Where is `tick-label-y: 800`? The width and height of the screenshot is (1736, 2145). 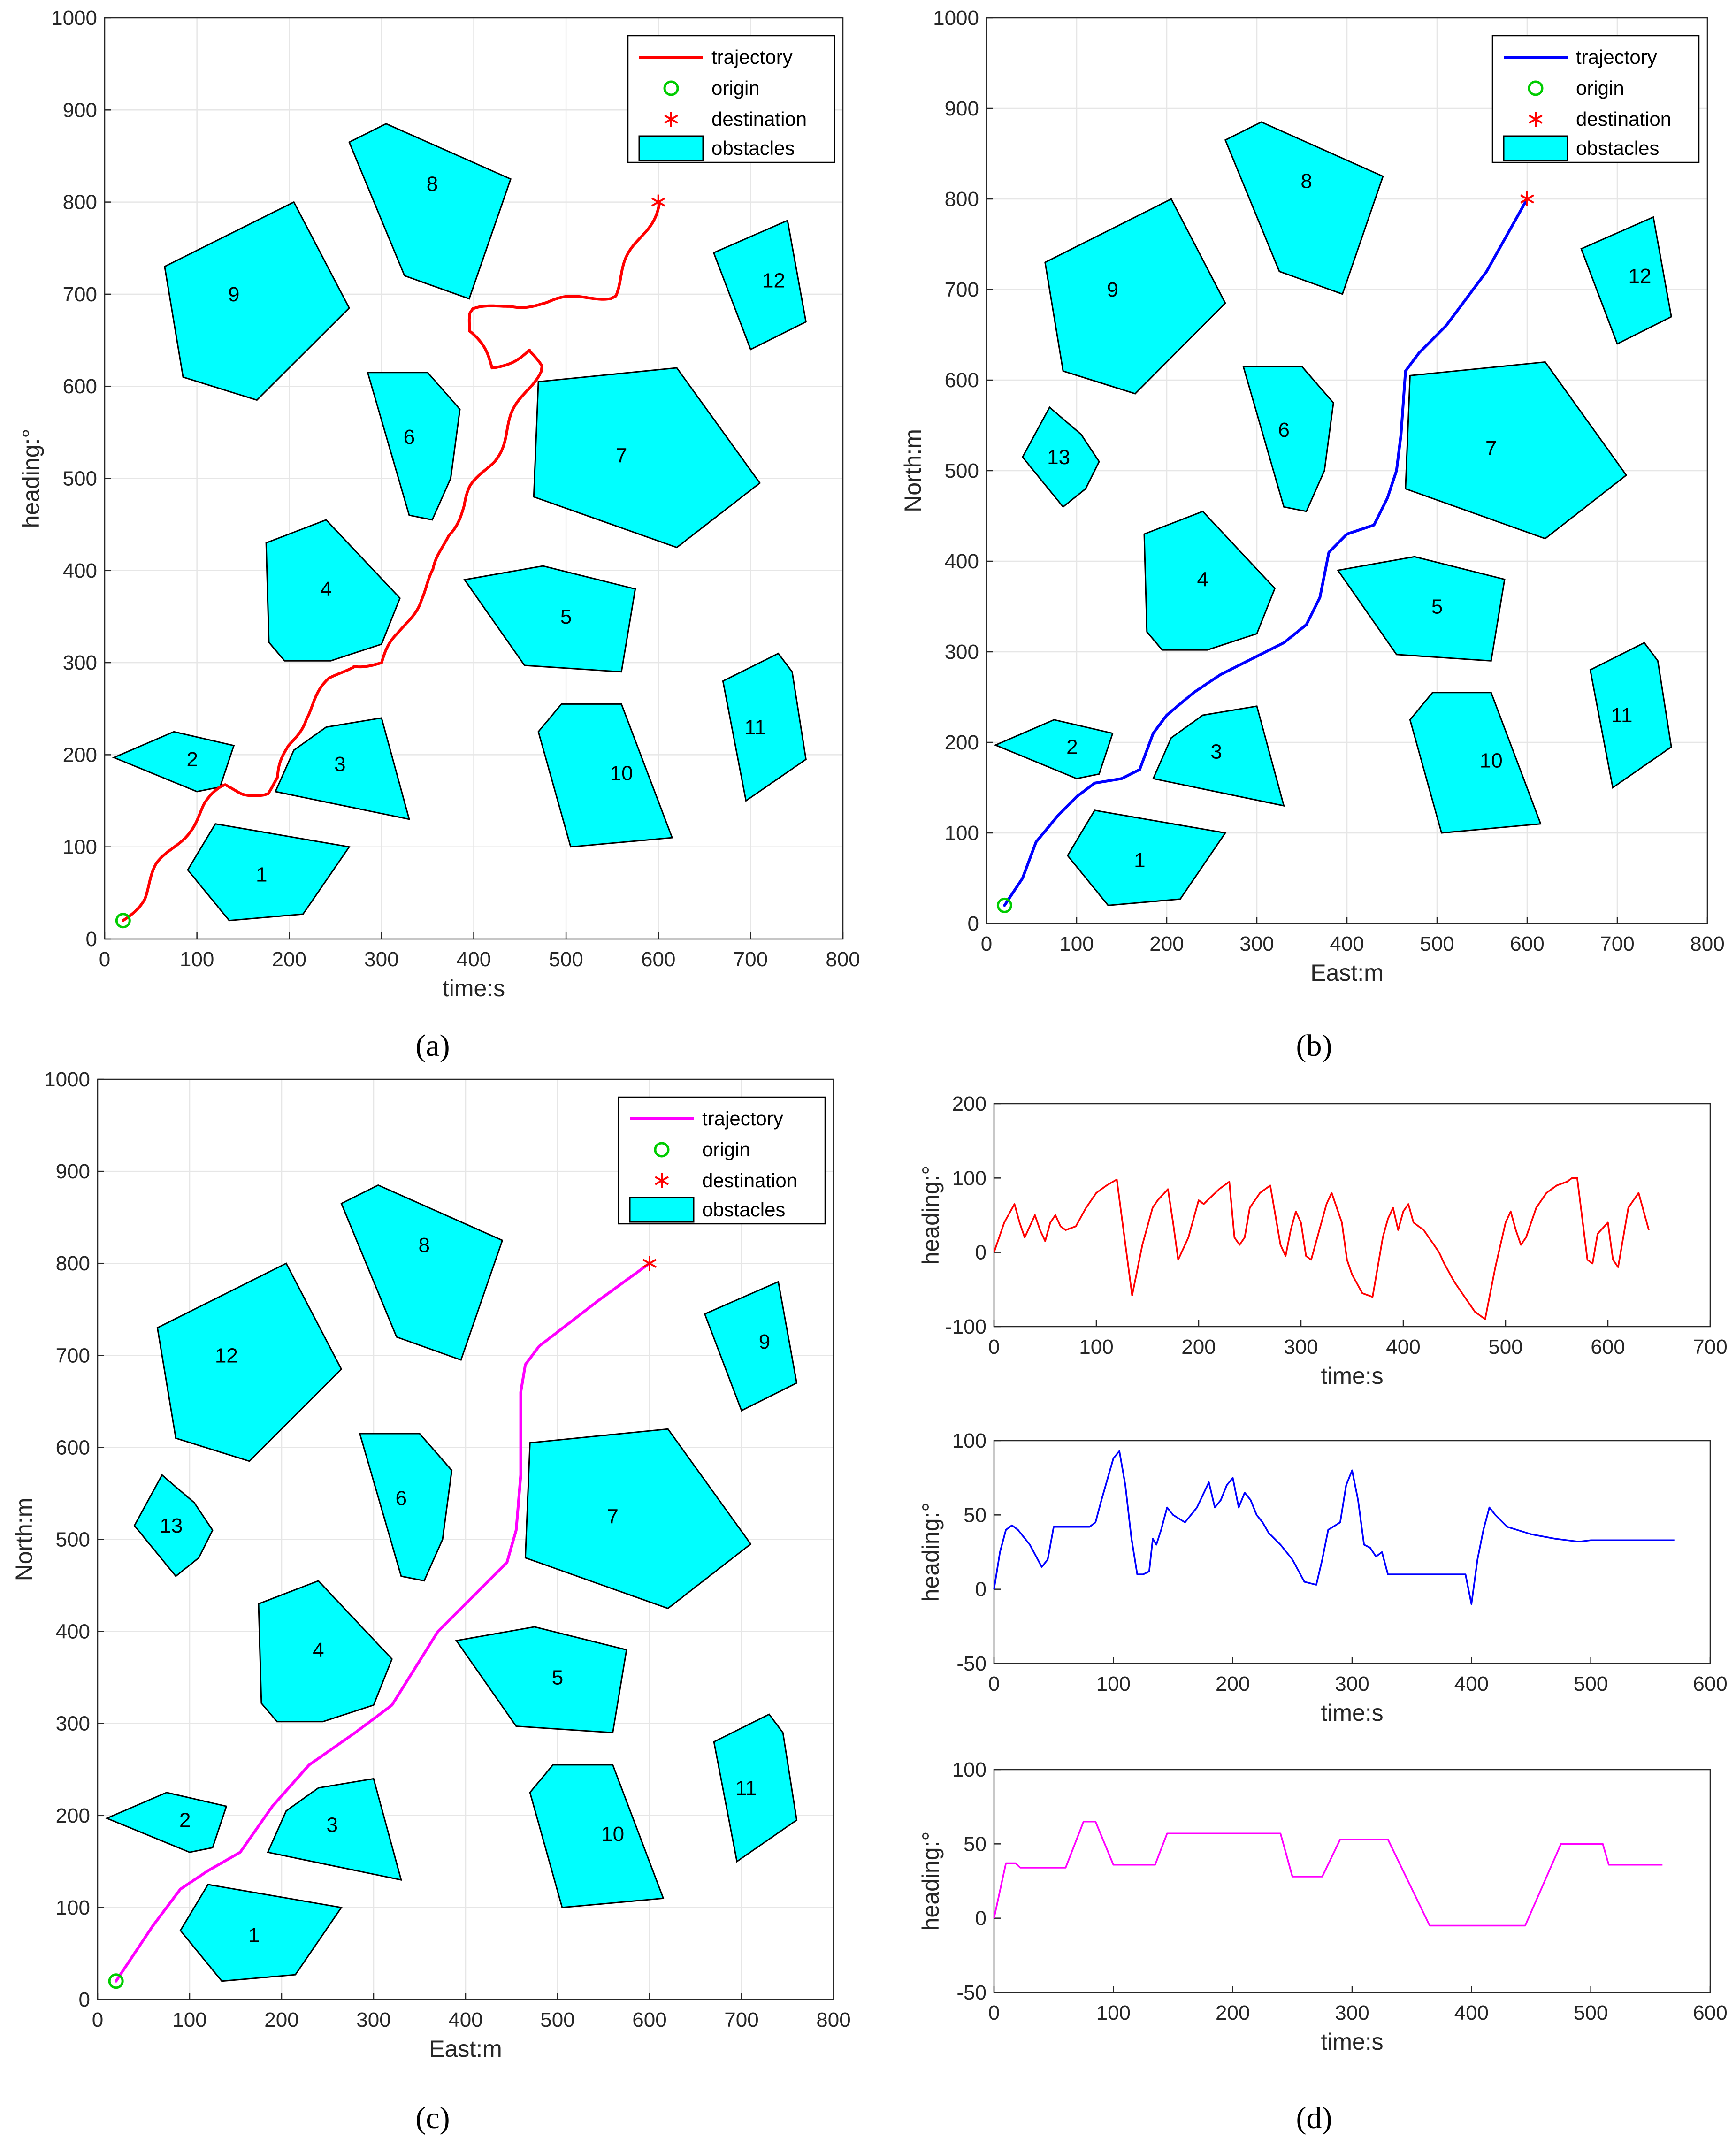
tick-label-y: 800 is located at coordinates (73, 1263).